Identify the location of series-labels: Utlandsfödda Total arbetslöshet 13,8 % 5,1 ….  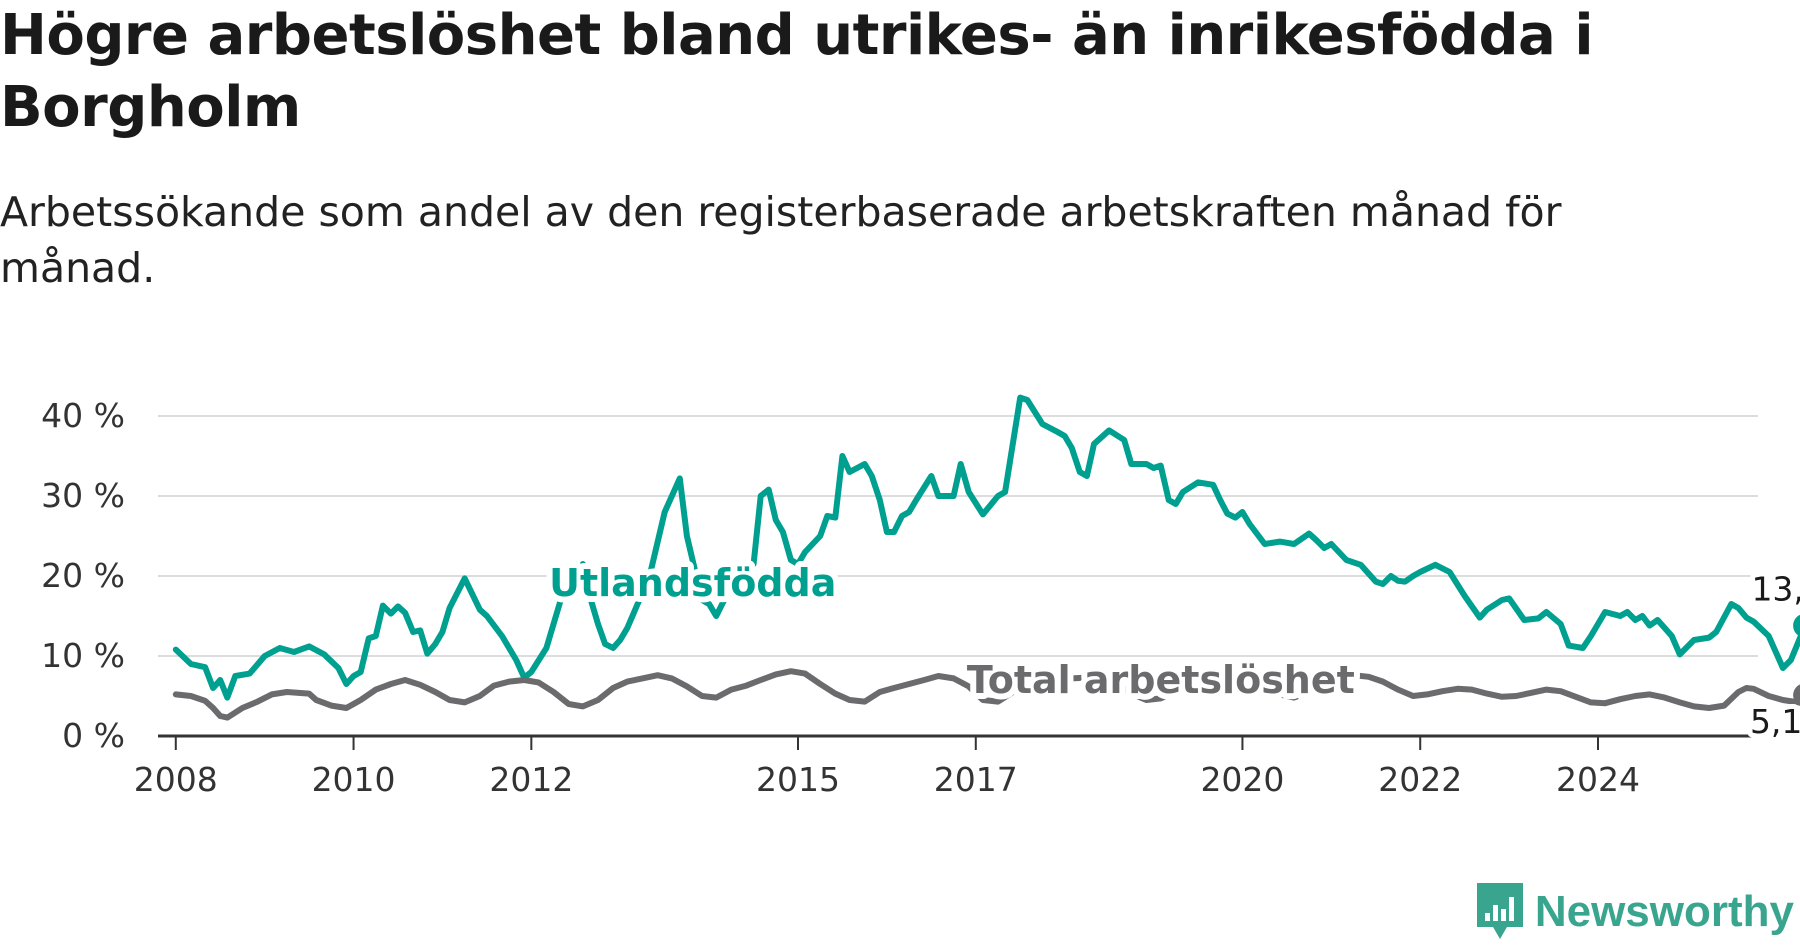
(1171, 650).